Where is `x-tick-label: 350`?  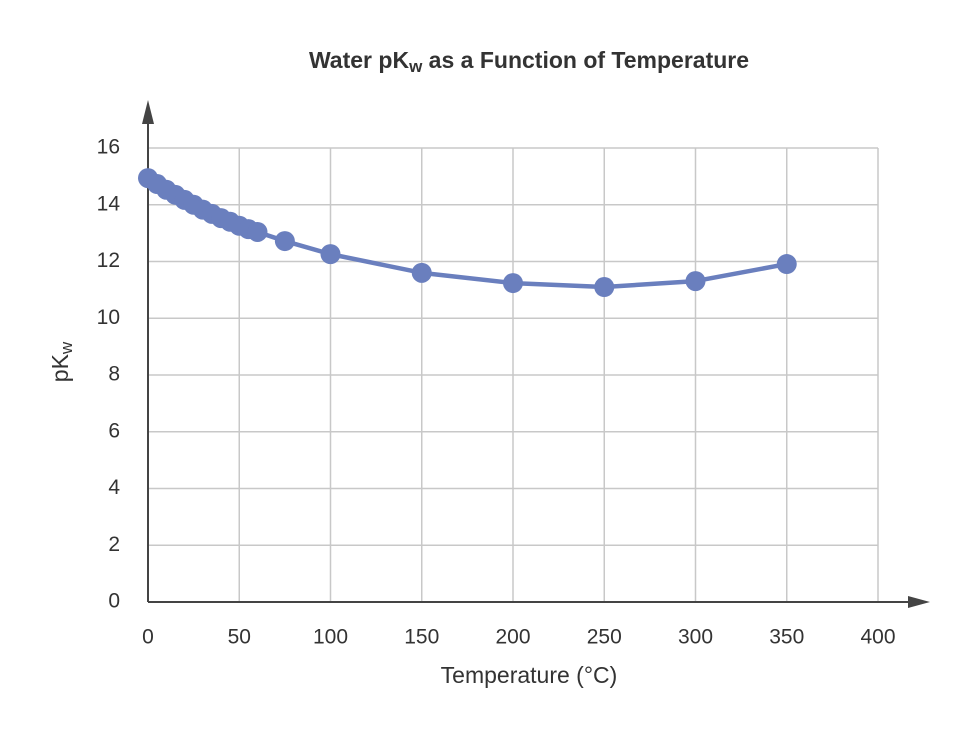
x-tick-label: 350 is located at coordinates (786, 637).